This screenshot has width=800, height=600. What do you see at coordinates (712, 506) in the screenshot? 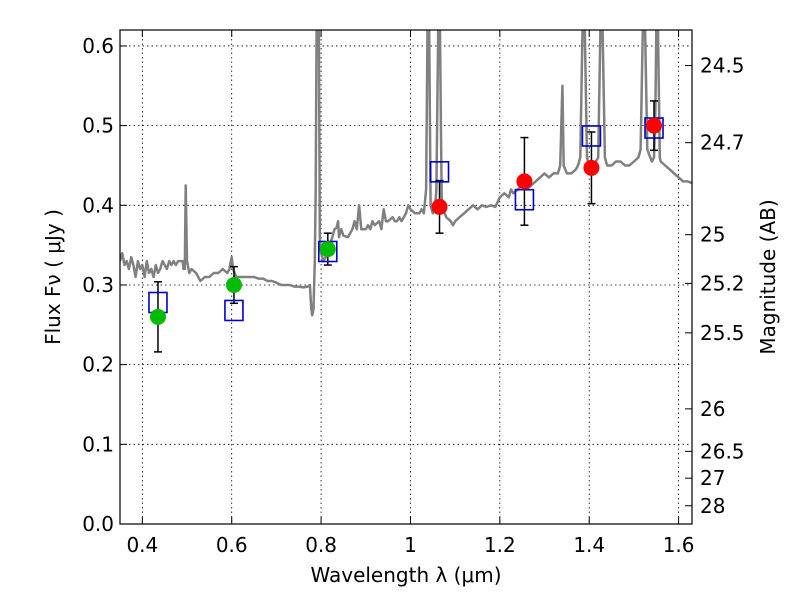
I see `right-tick-label: 28` at bounding box center [712, 506].